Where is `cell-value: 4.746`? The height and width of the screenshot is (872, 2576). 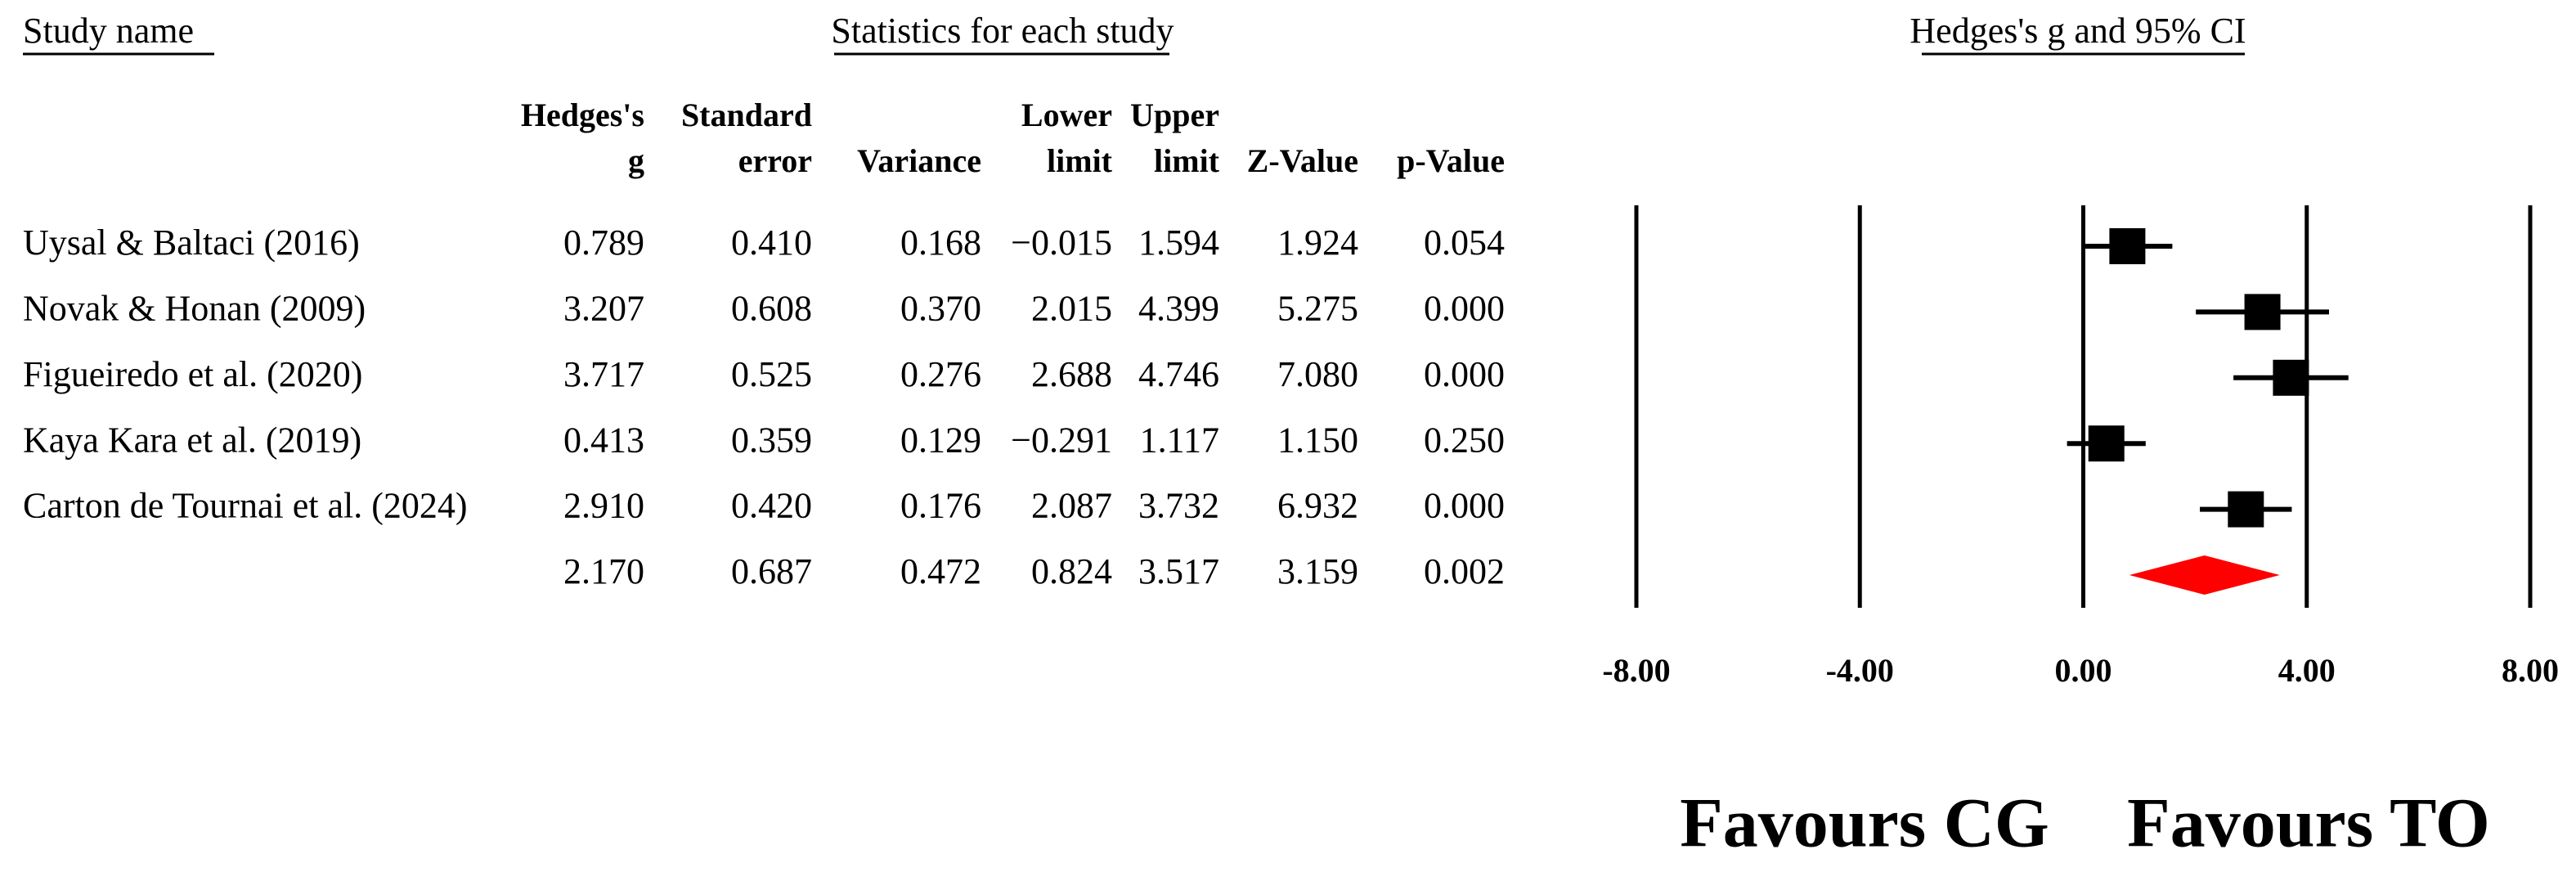 cell-value: 4.746 is located at coordinates (1178, 374).